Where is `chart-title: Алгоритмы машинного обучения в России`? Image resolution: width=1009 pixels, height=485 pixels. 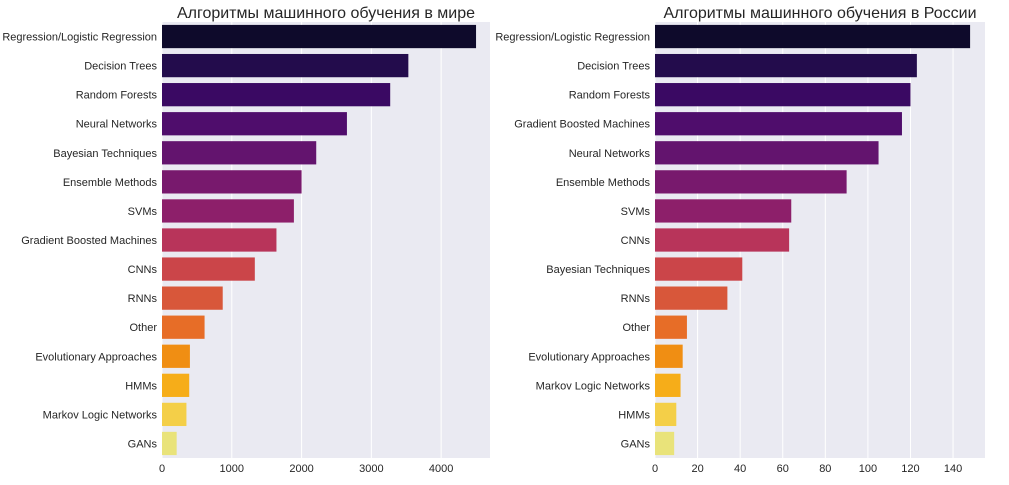 chart-title: Алгоритмы машинного обучения в России is located at coordinates (819, 13).